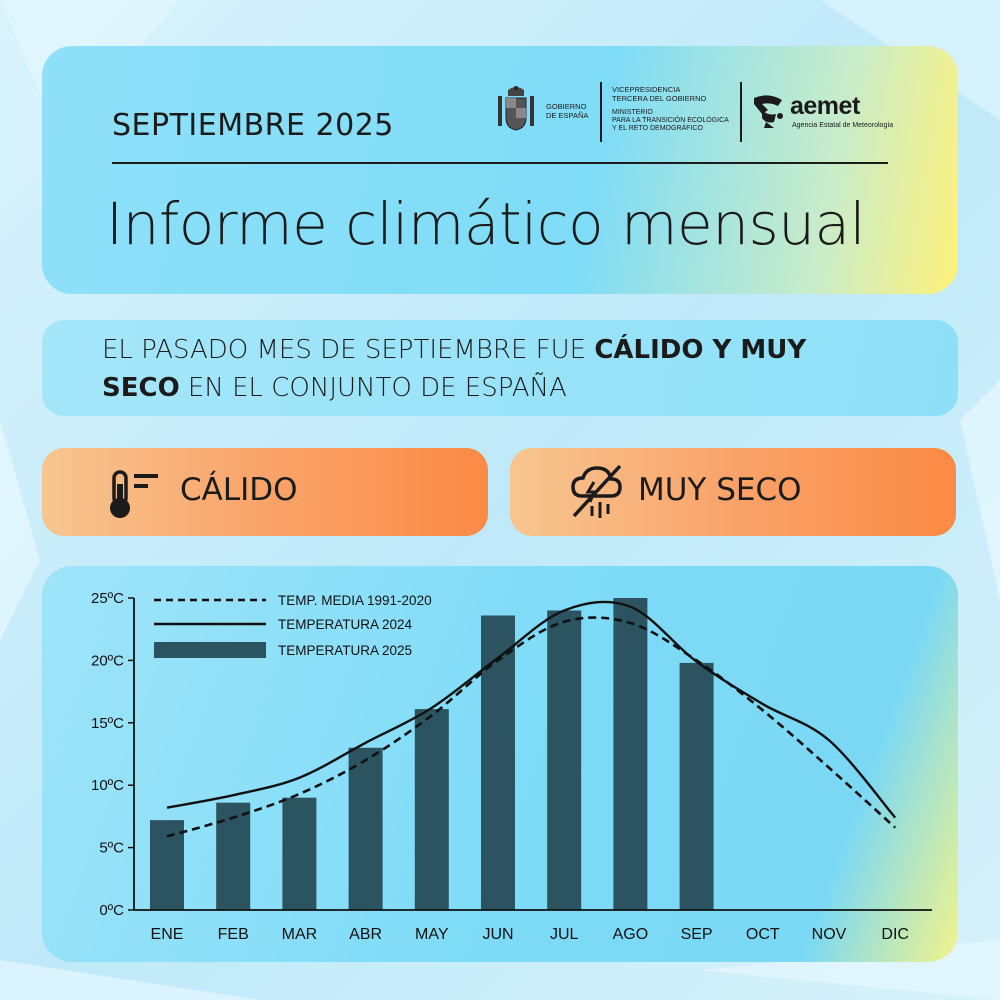 This screenshot has height=1000, width=1000. What do you see at coordinates (631, 934) in the screenshot?
I see `x-tick-label: AGO` at bounding box center [631, 934].